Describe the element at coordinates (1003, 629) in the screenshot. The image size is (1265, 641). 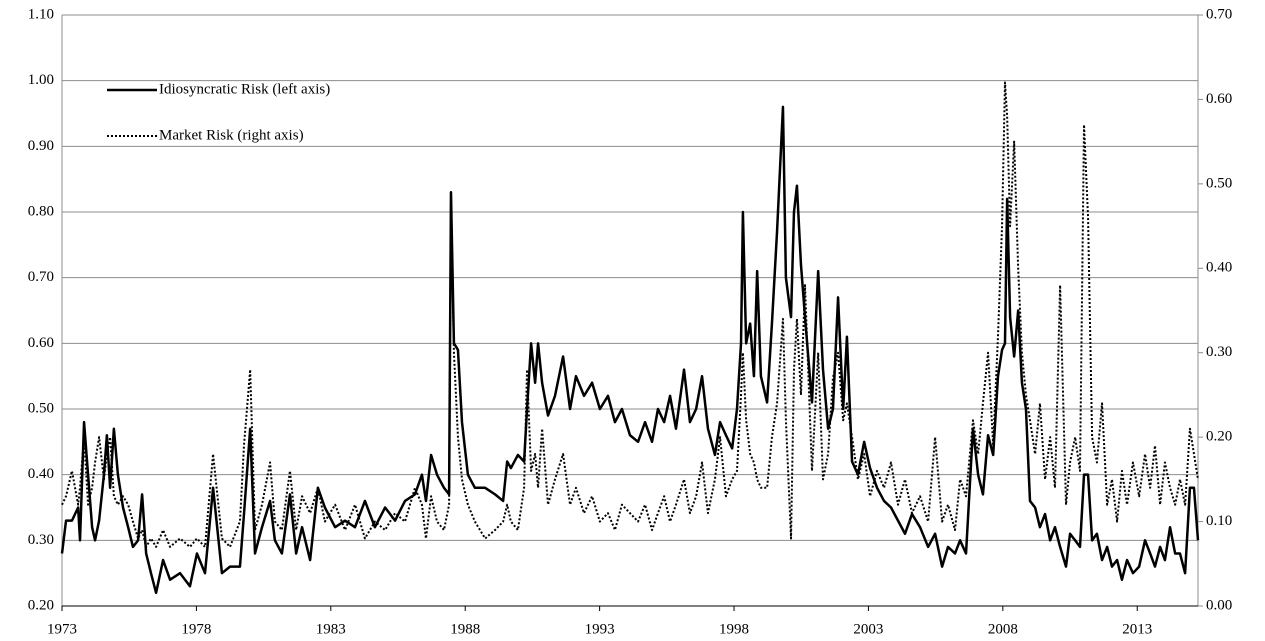
I see `x-tick-label: 2008` at that location.